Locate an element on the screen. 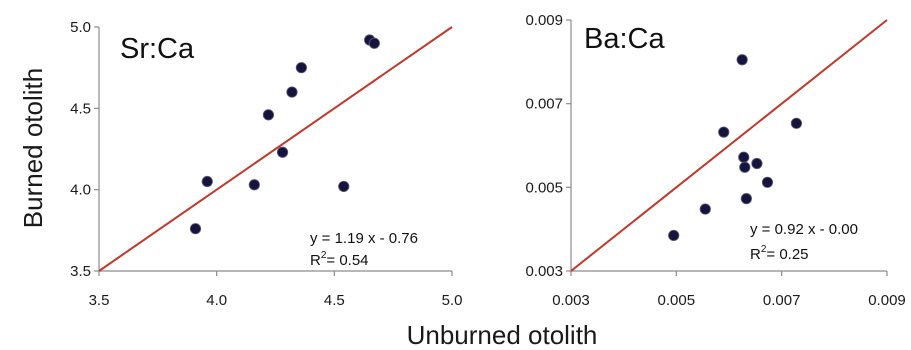 The width and height of the screenshot is (911, 350). x-axis-label: Unburned otolith is located at coordinates (502, 335).